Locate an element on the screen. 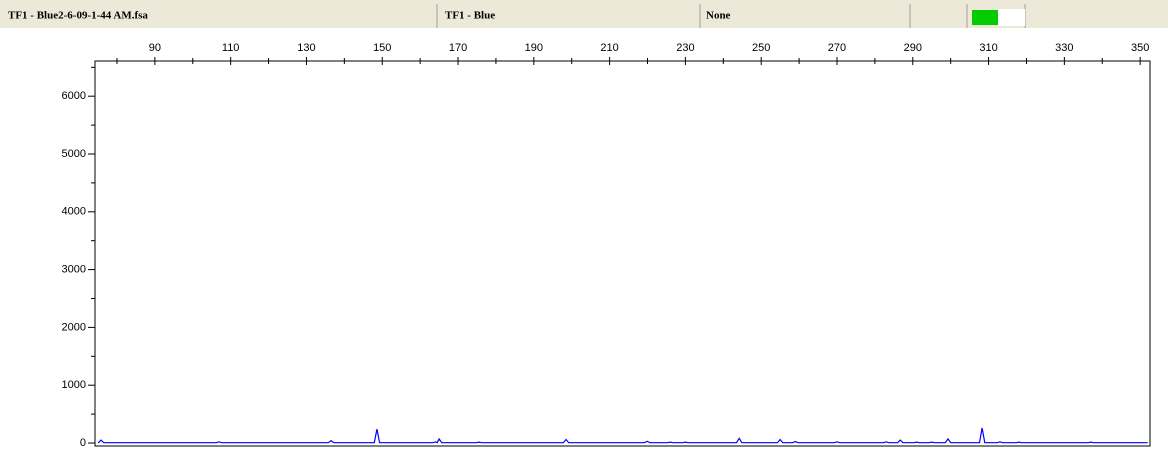 This screenshot has width=1168, height=454. x-tick-label: 150 is located at coordinates (382, 48).